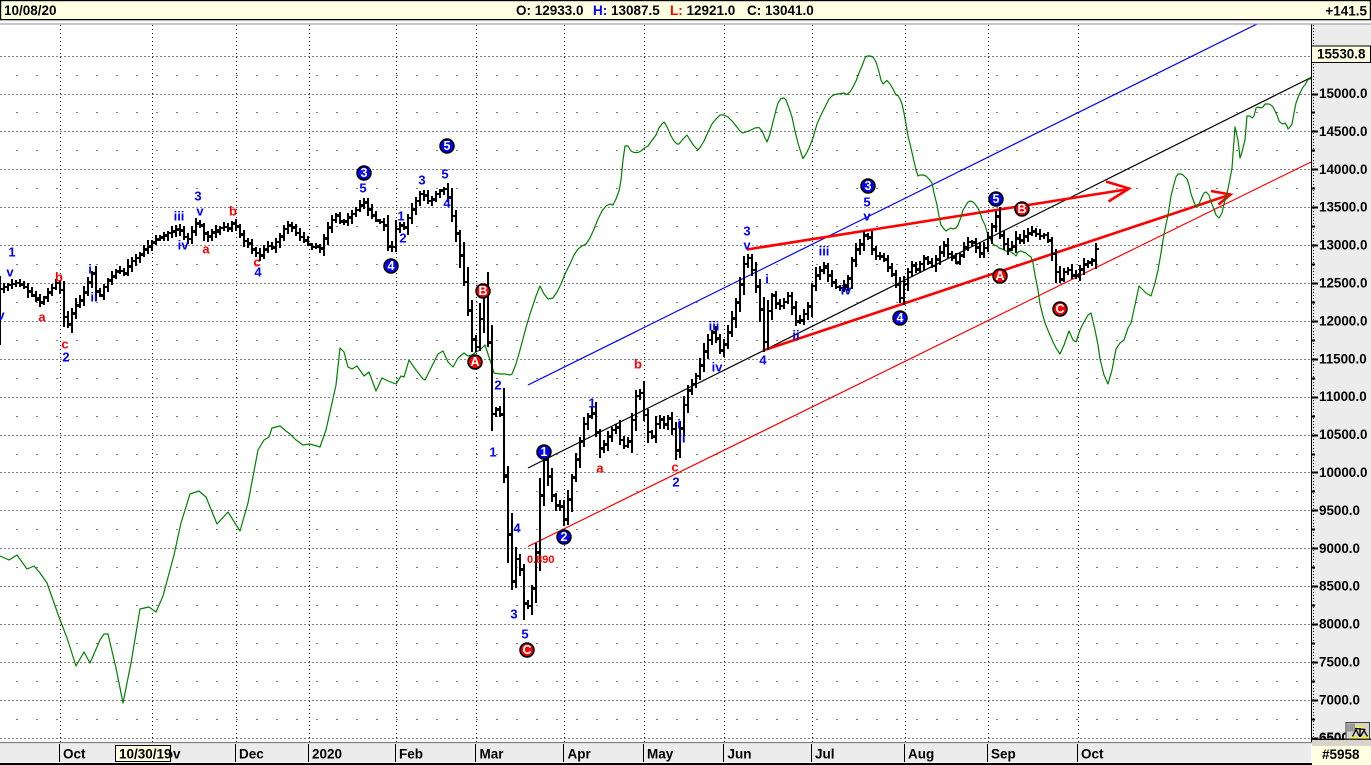 This screenshot has width=1371, height=765. What do you see at coordinates (1339, 624) in the screenshot?
I see `svg-text: 8000.0` at bounding box center [1339, 624].